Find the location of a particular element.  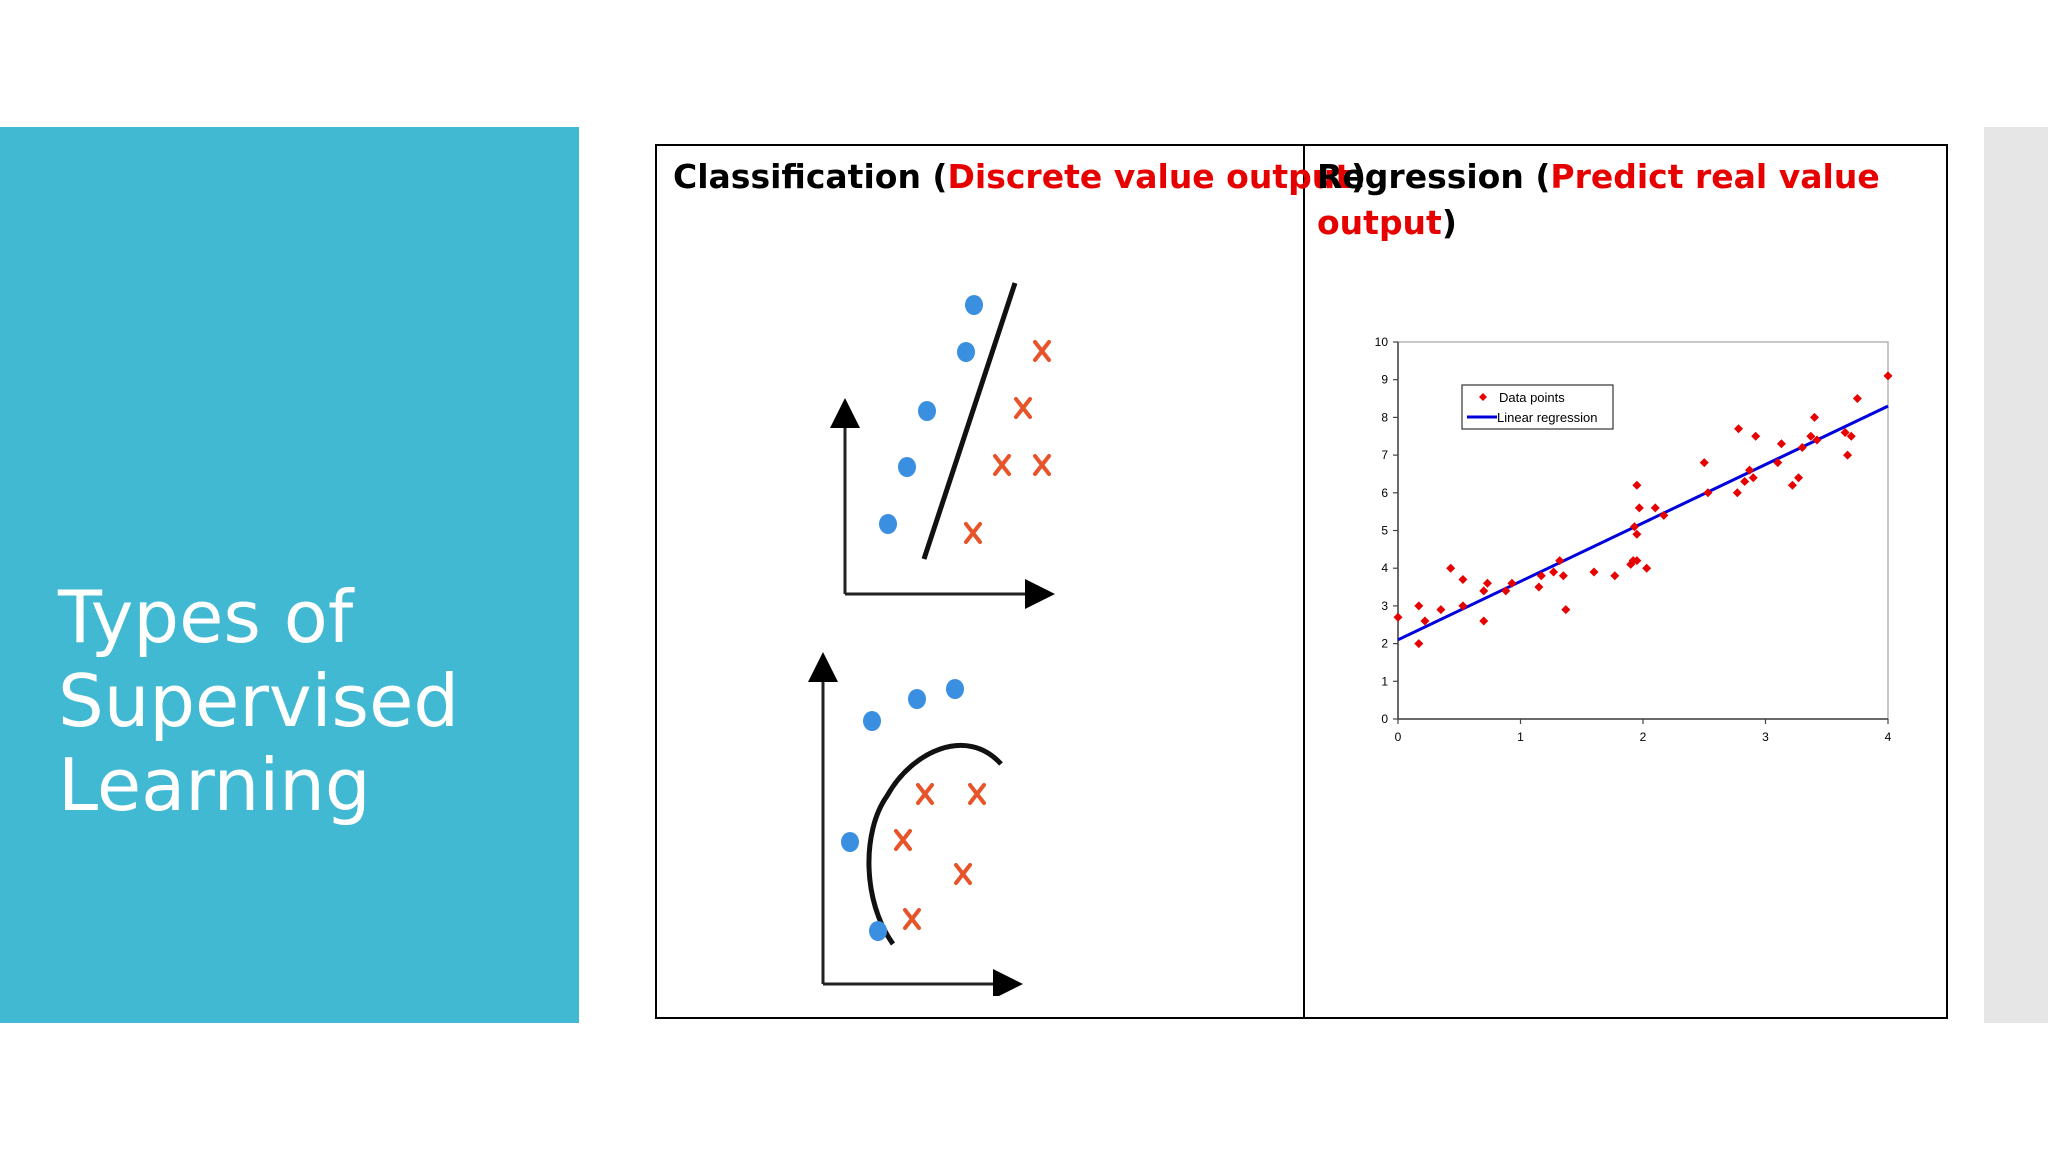

y-tick-label: 0 is located at coordinates (1384, 719).